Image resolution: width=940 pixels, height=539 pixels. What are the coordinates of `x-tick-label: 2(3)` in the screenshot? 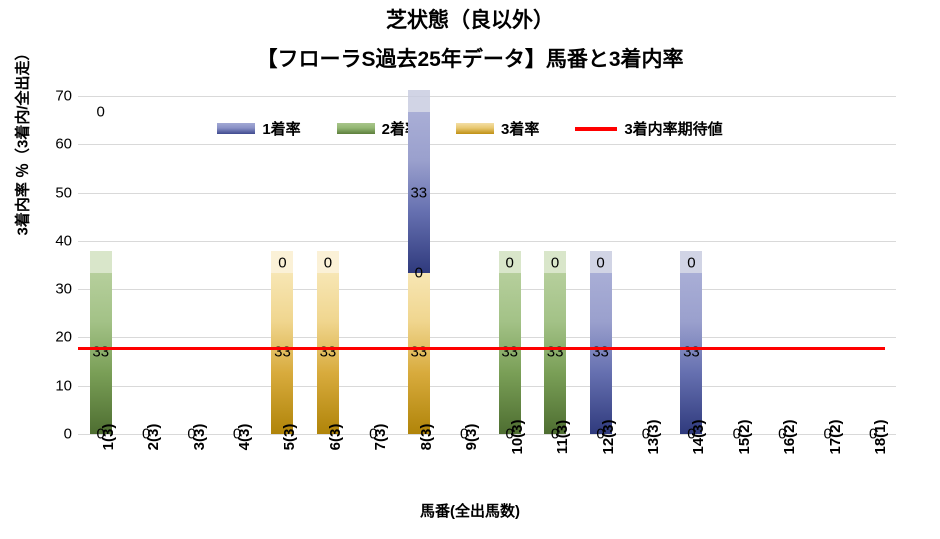 It's located at (154, 437).